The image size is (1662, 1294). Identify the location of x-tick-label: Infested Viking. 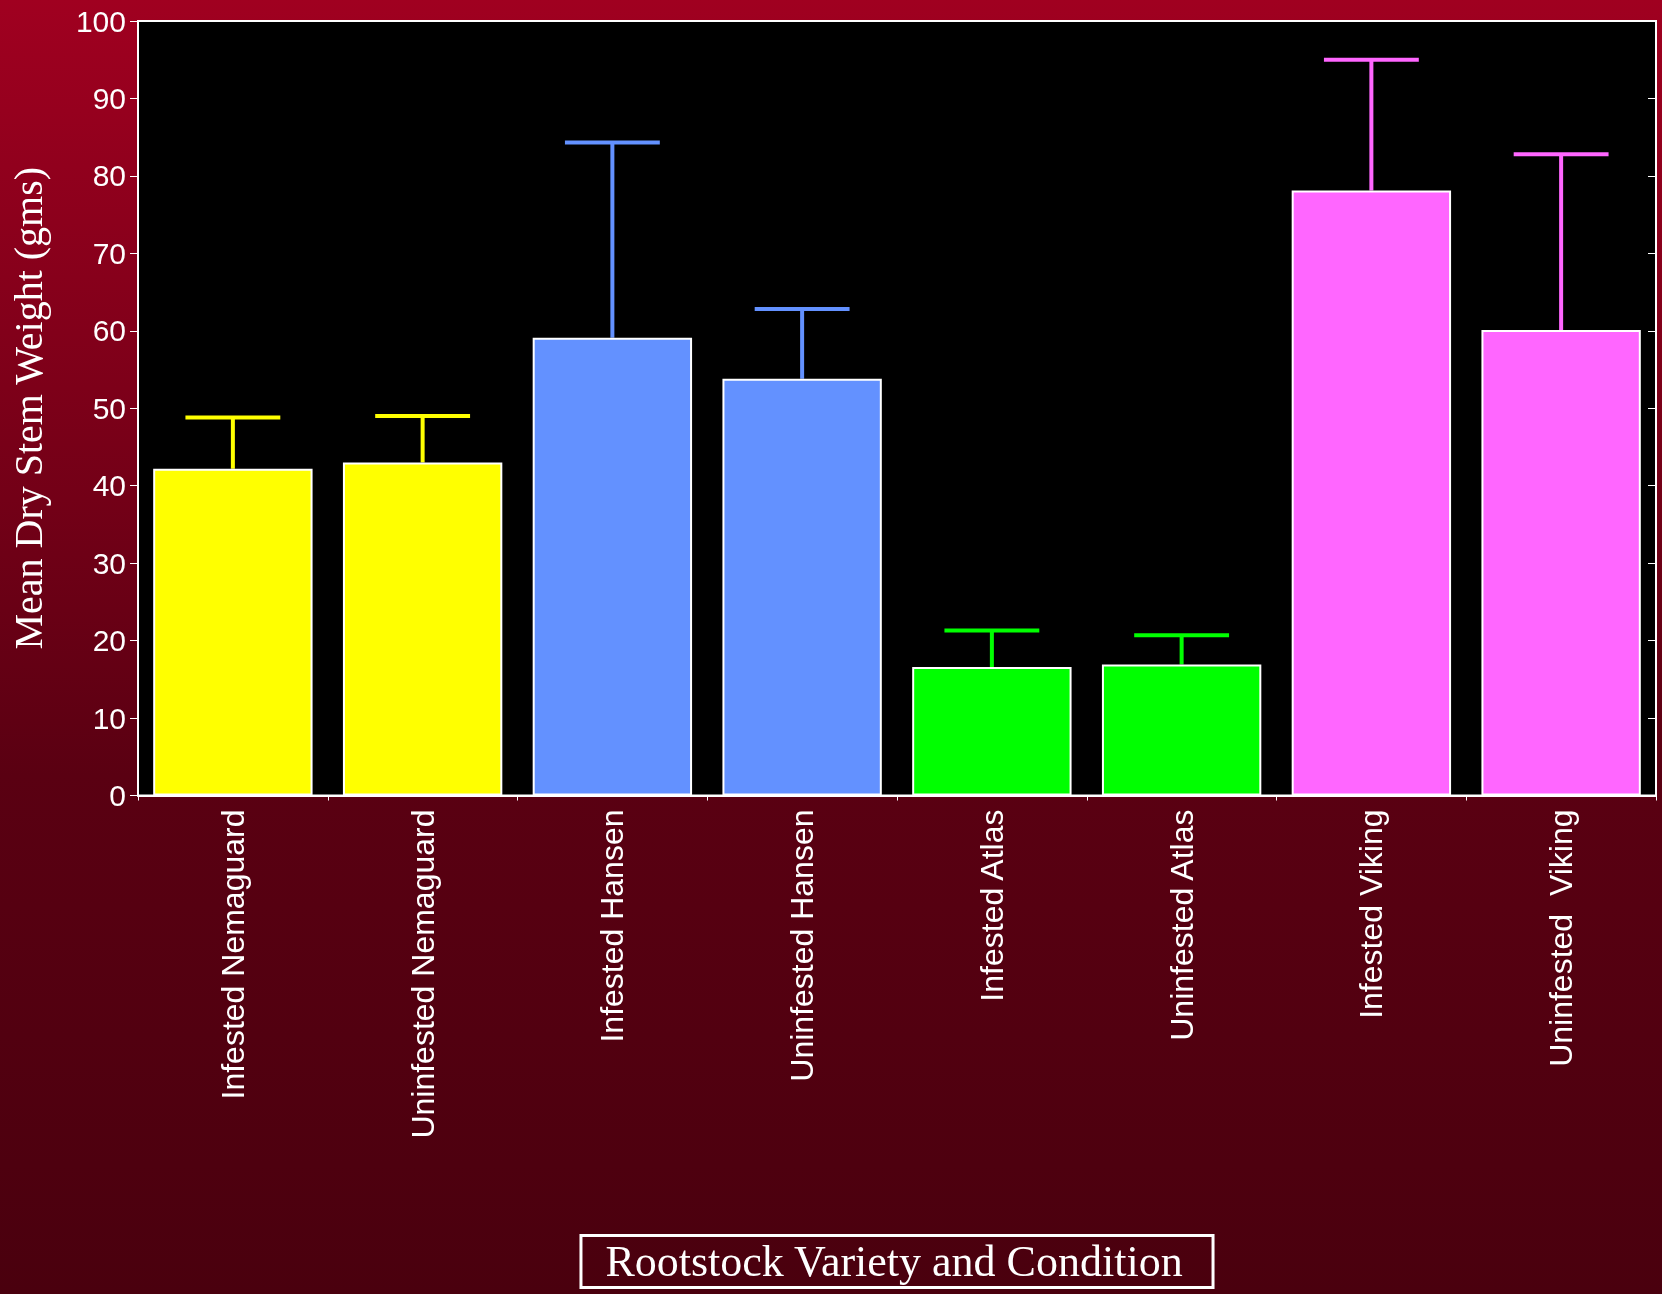
(1371, 914).